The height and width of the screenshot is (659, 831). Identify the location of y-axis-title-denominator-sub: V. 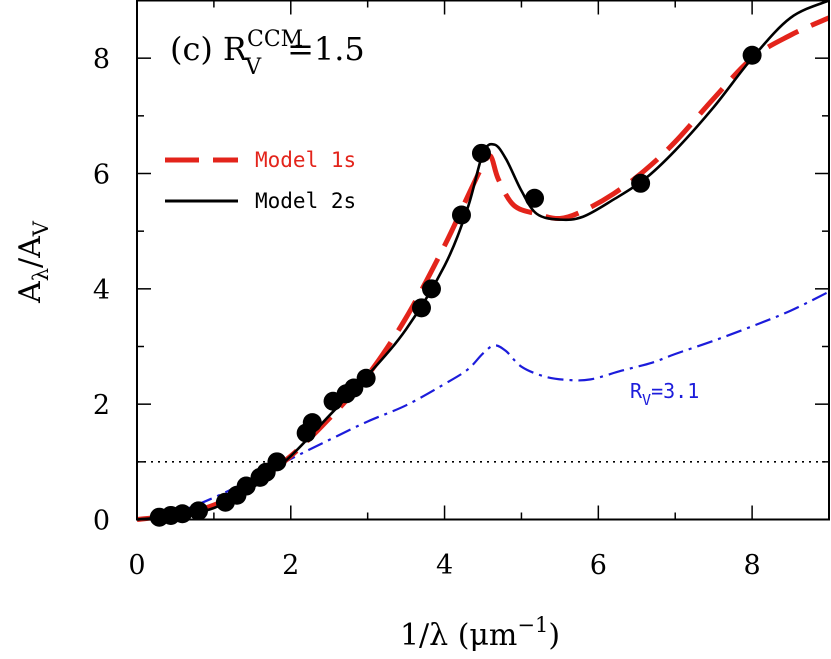
(41, 228).